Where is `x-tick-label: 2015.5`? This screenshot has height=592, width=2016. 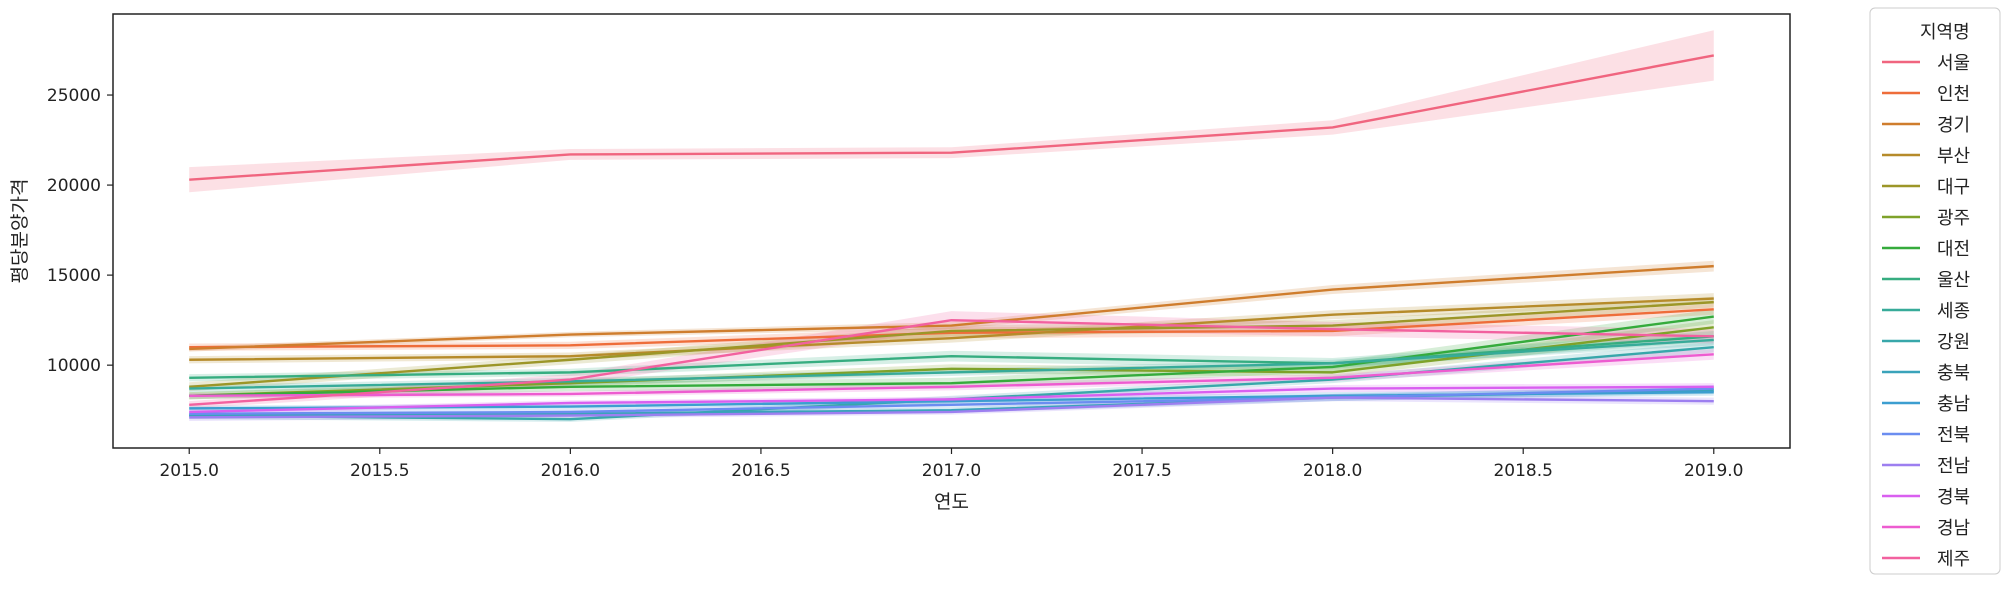
x-tick-label: 2015.5 is located at coordinates (379, 471).